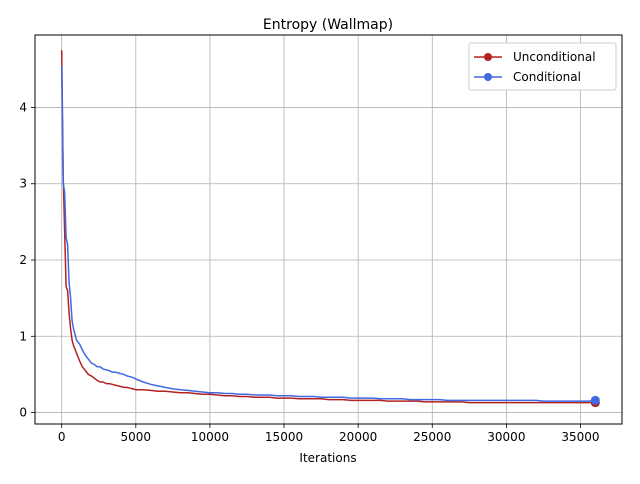  I want to click on legend-marker-conditional, so click(488, 77).